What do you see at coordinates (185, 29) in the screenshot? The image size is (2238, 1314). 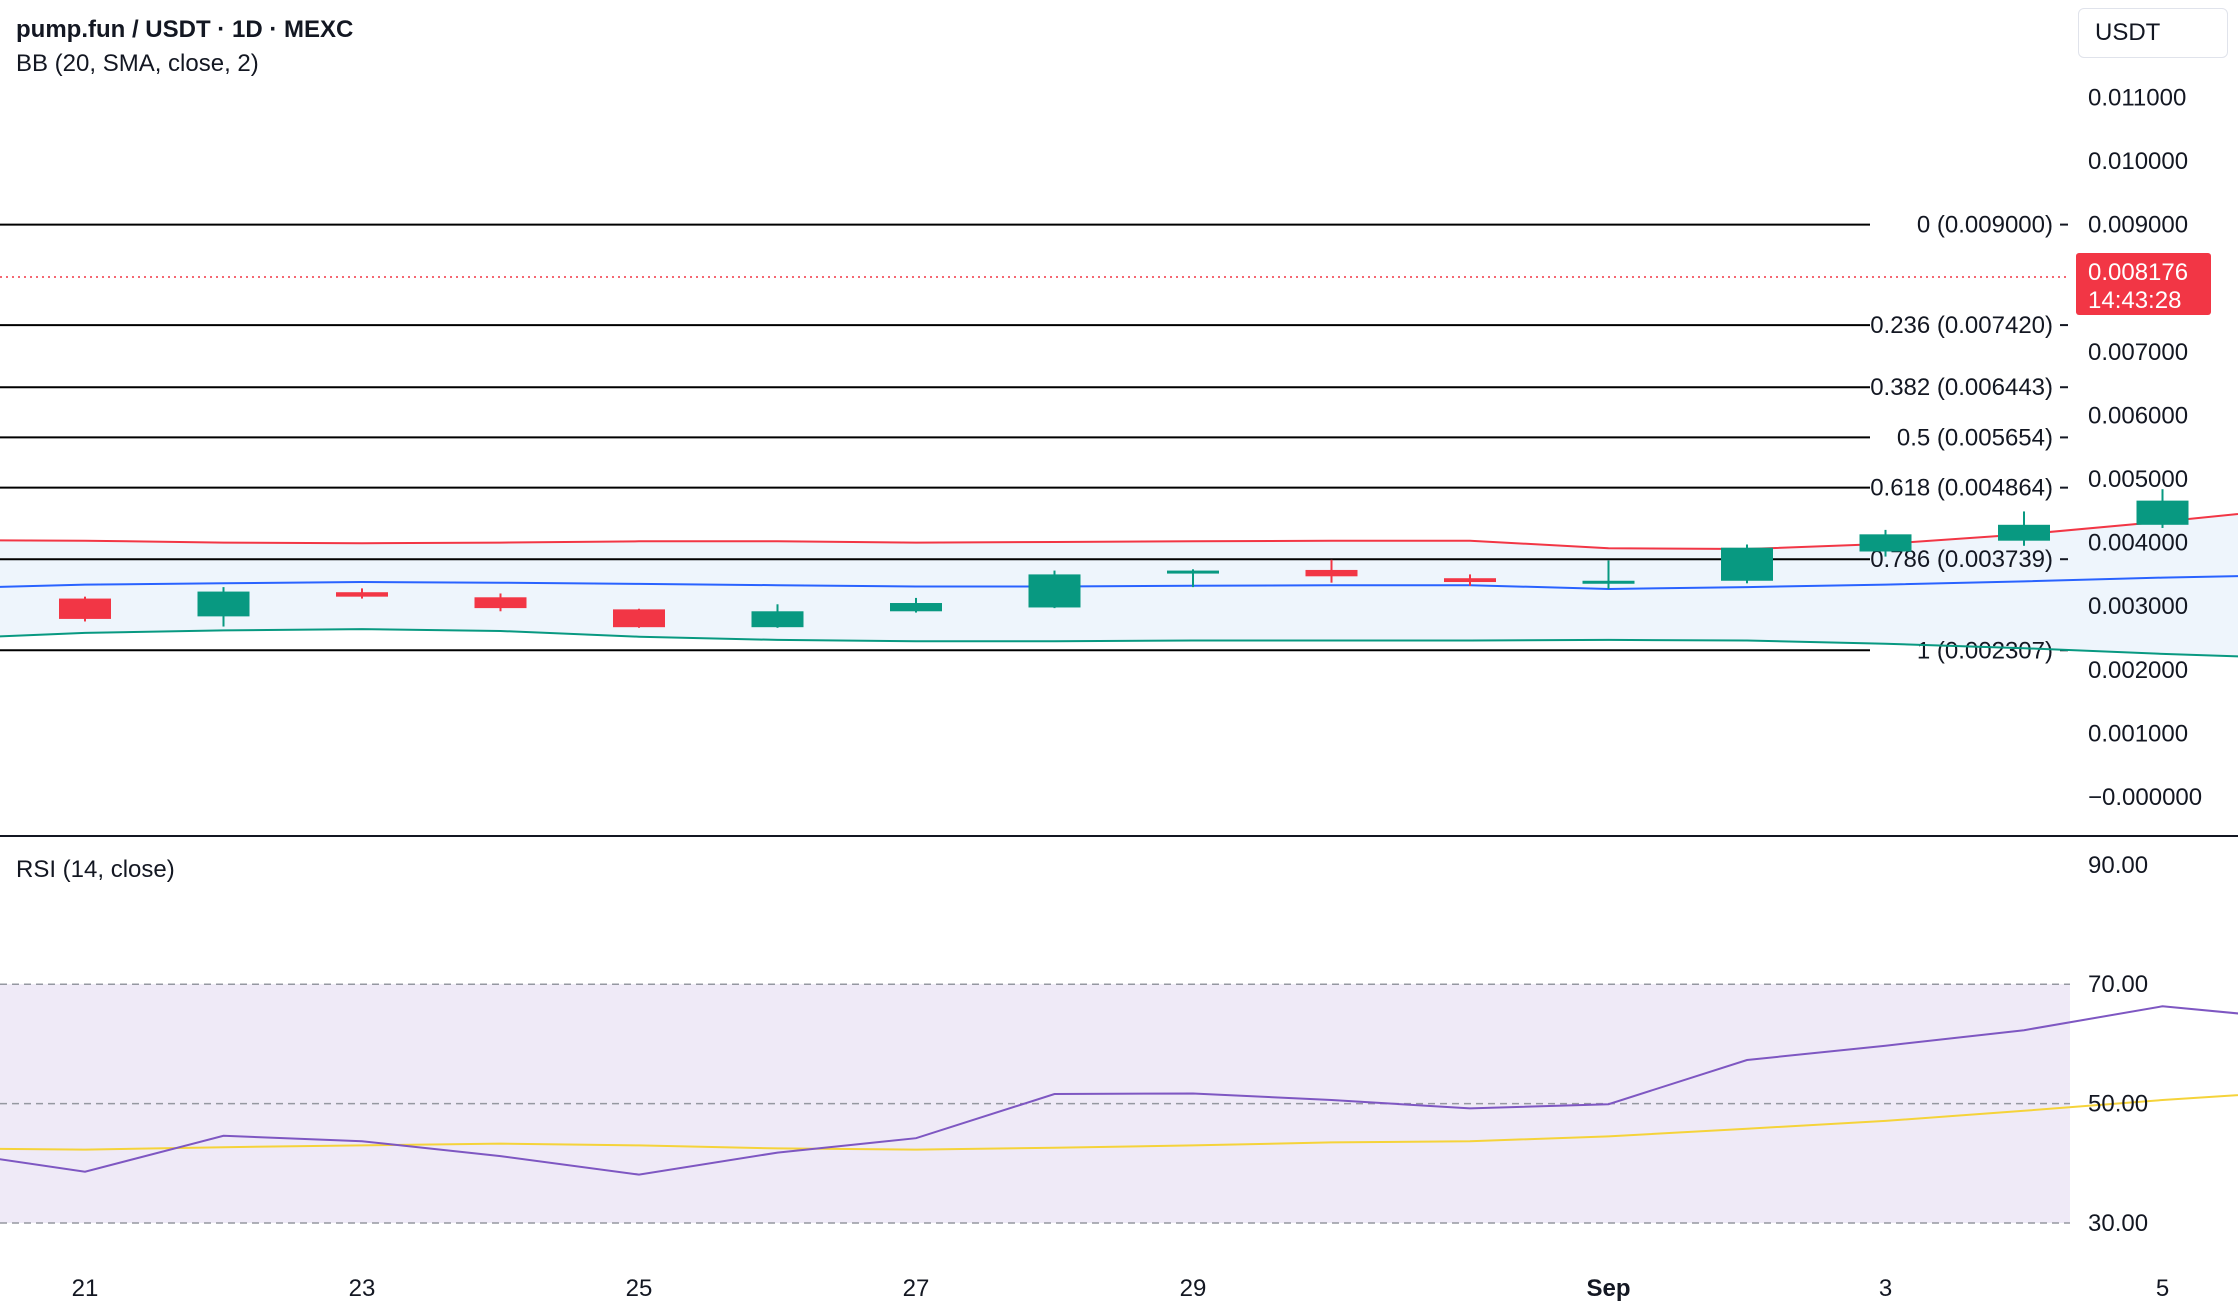 I see `chart-title: pump.fun / USDT · 1D · MEXC` at bounding box center [185, 29].